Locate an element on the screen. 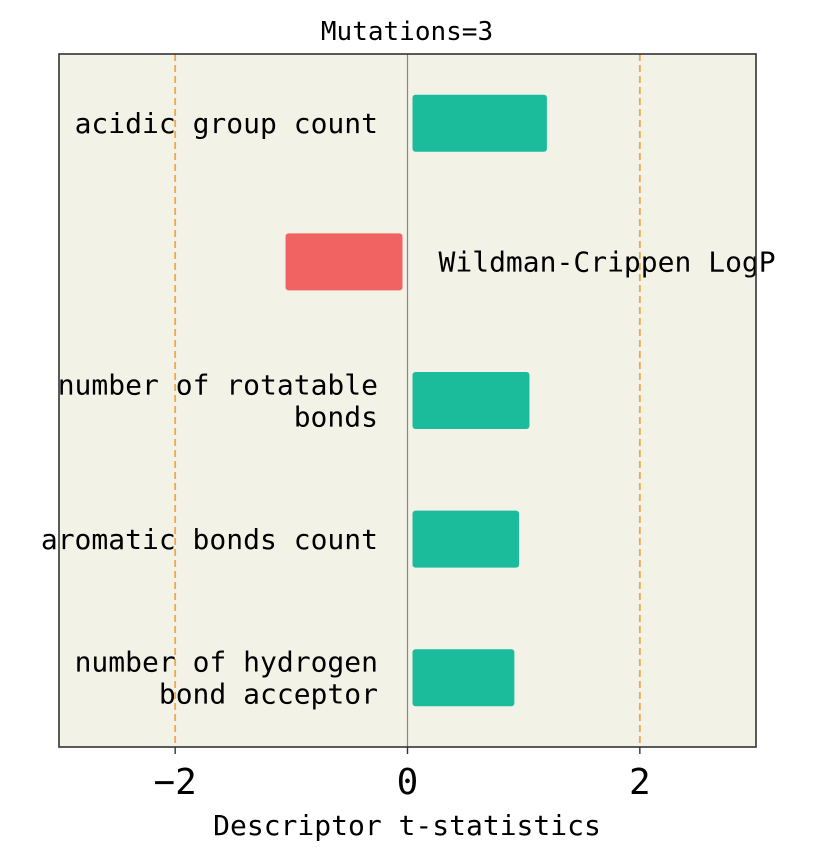 This screenshot has height=858, width=814. bar-label-line: number of hydrogen is located at coordinates (226, 662).